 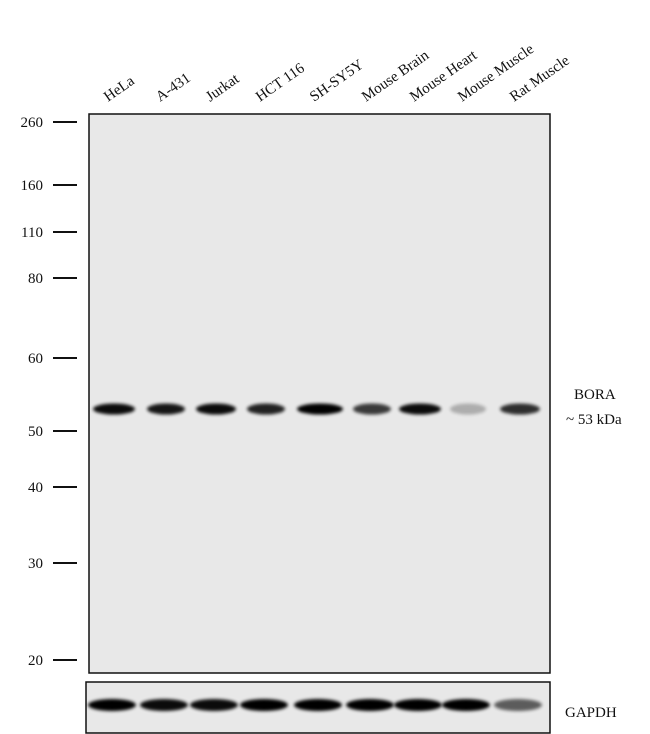 What do you see at coordinates (337, 81) in the screenshot?
I see `lane-label: SH-SY5Y` at bounding box center [337, 81].